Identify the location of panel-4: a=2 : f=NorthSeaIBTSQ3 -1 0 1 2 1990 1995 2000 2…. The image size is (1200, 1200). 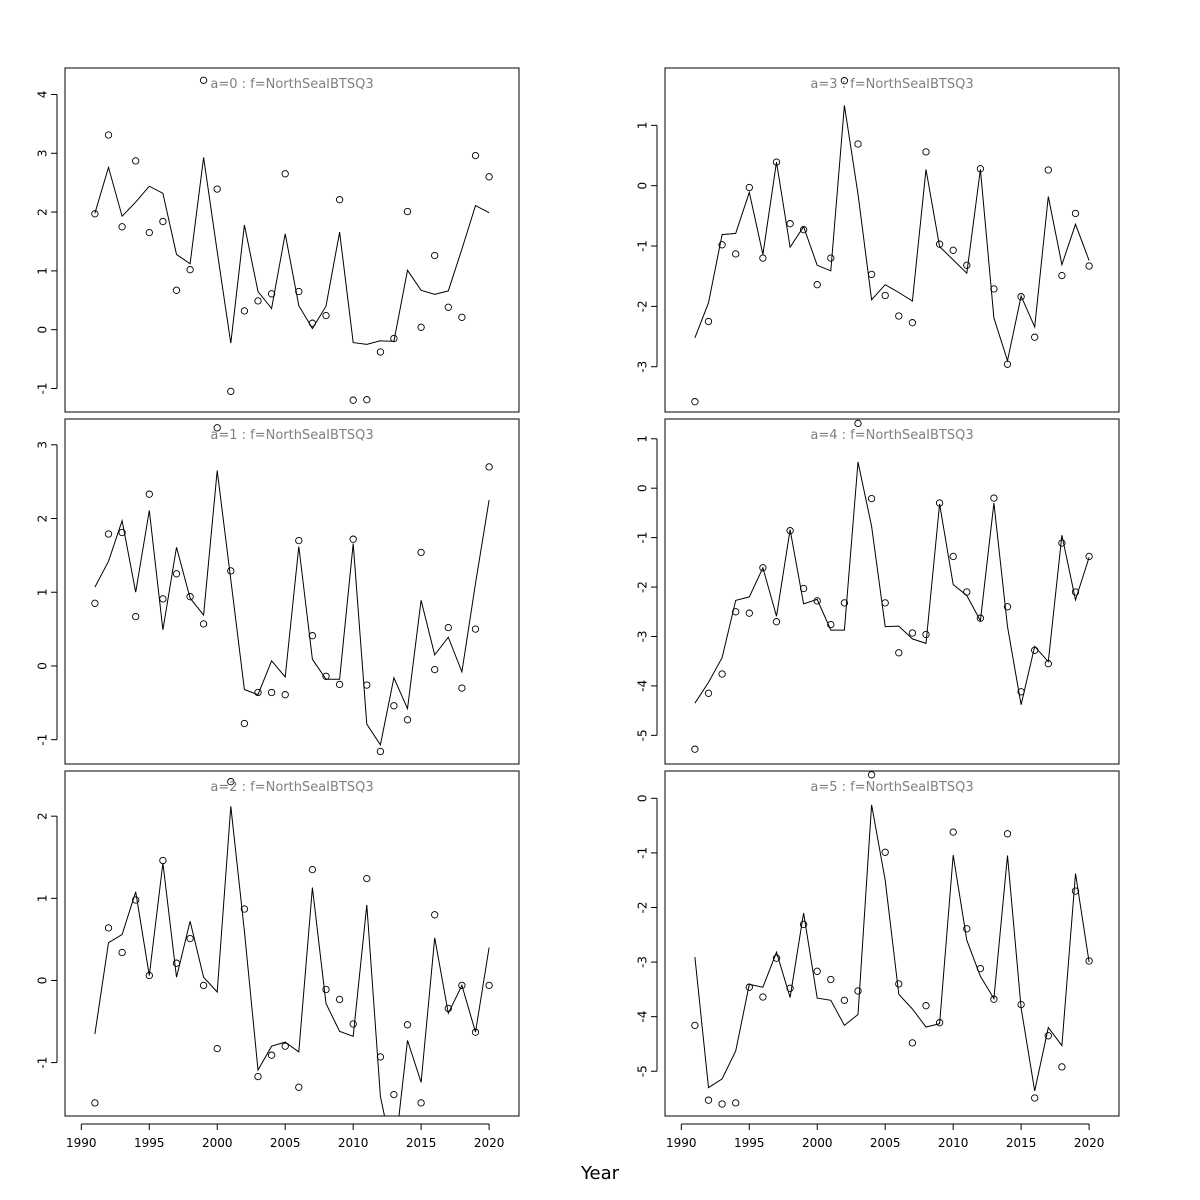
(278, 960).